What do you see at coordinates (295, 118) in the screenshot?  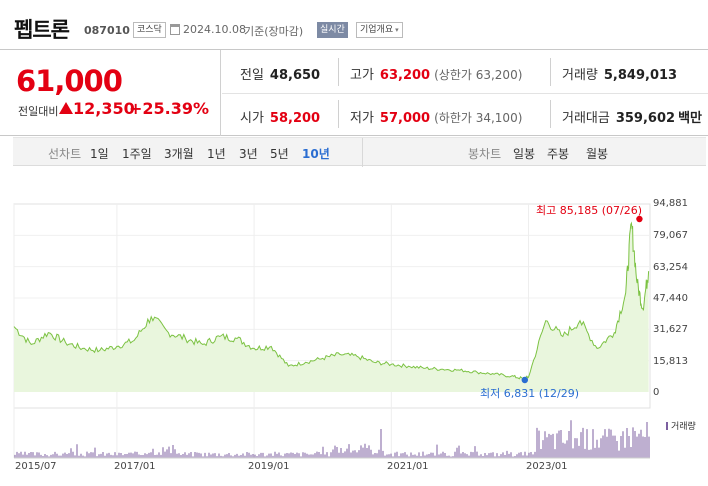 I see `open-value: 58,200` at bounding box center [295, 118].